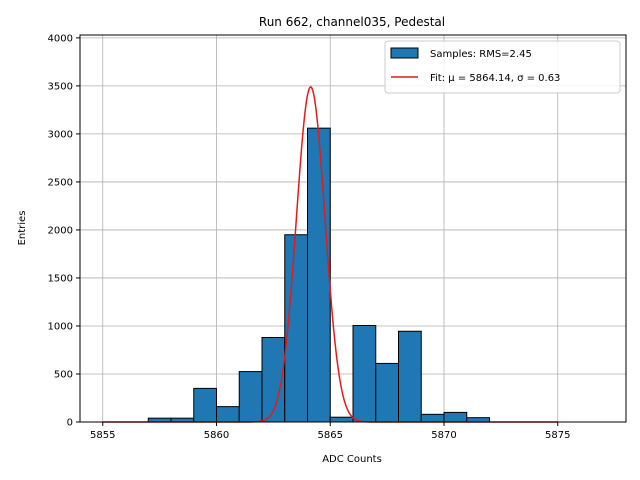 This screenshot has height=480, width=640. Describe the element at coordinates (216, 435) in the screenshot. I see `x-tick-label: 5860` at that location.